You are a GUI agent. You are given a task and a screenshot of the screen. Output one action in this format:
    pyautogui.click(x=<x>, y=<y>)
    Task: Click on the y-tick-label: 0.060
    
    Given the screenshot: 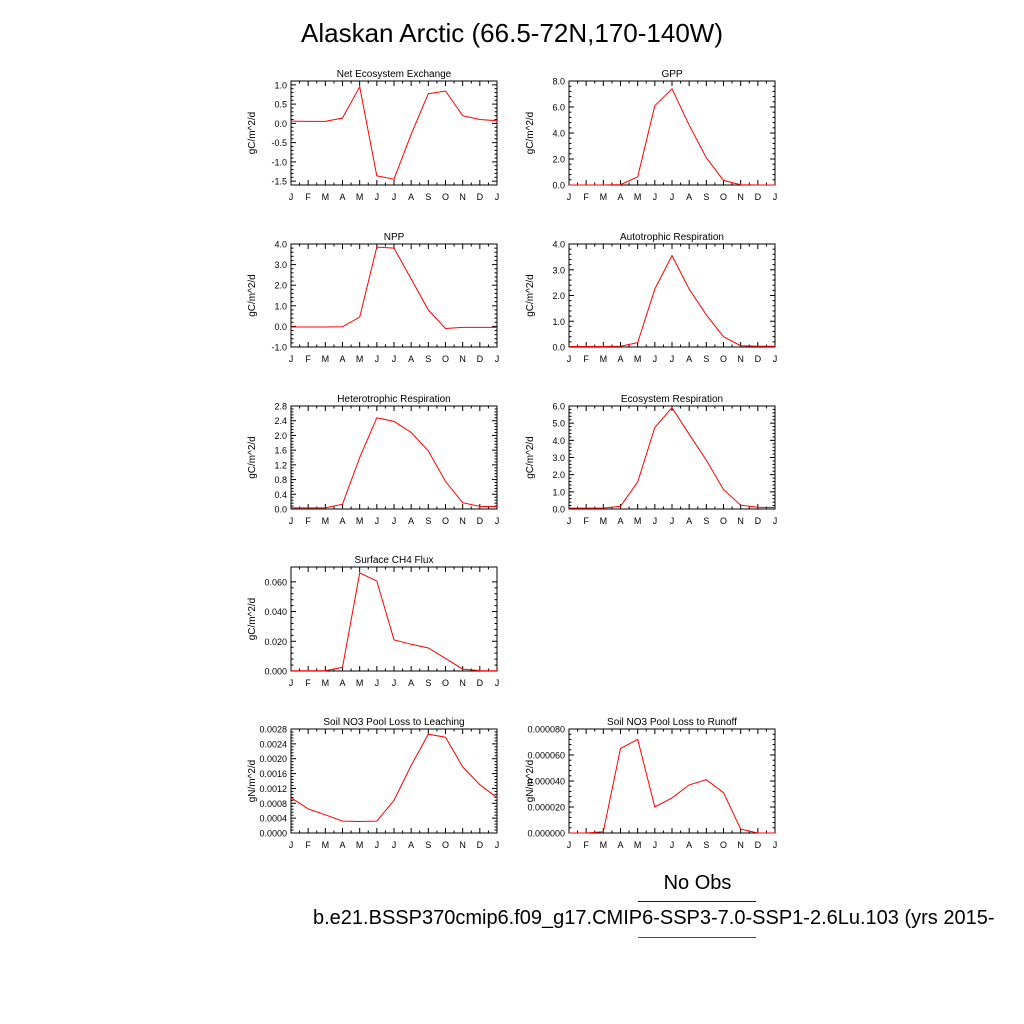 What is the action you would take?
    pyautogui.click(x=275, y=582)
    